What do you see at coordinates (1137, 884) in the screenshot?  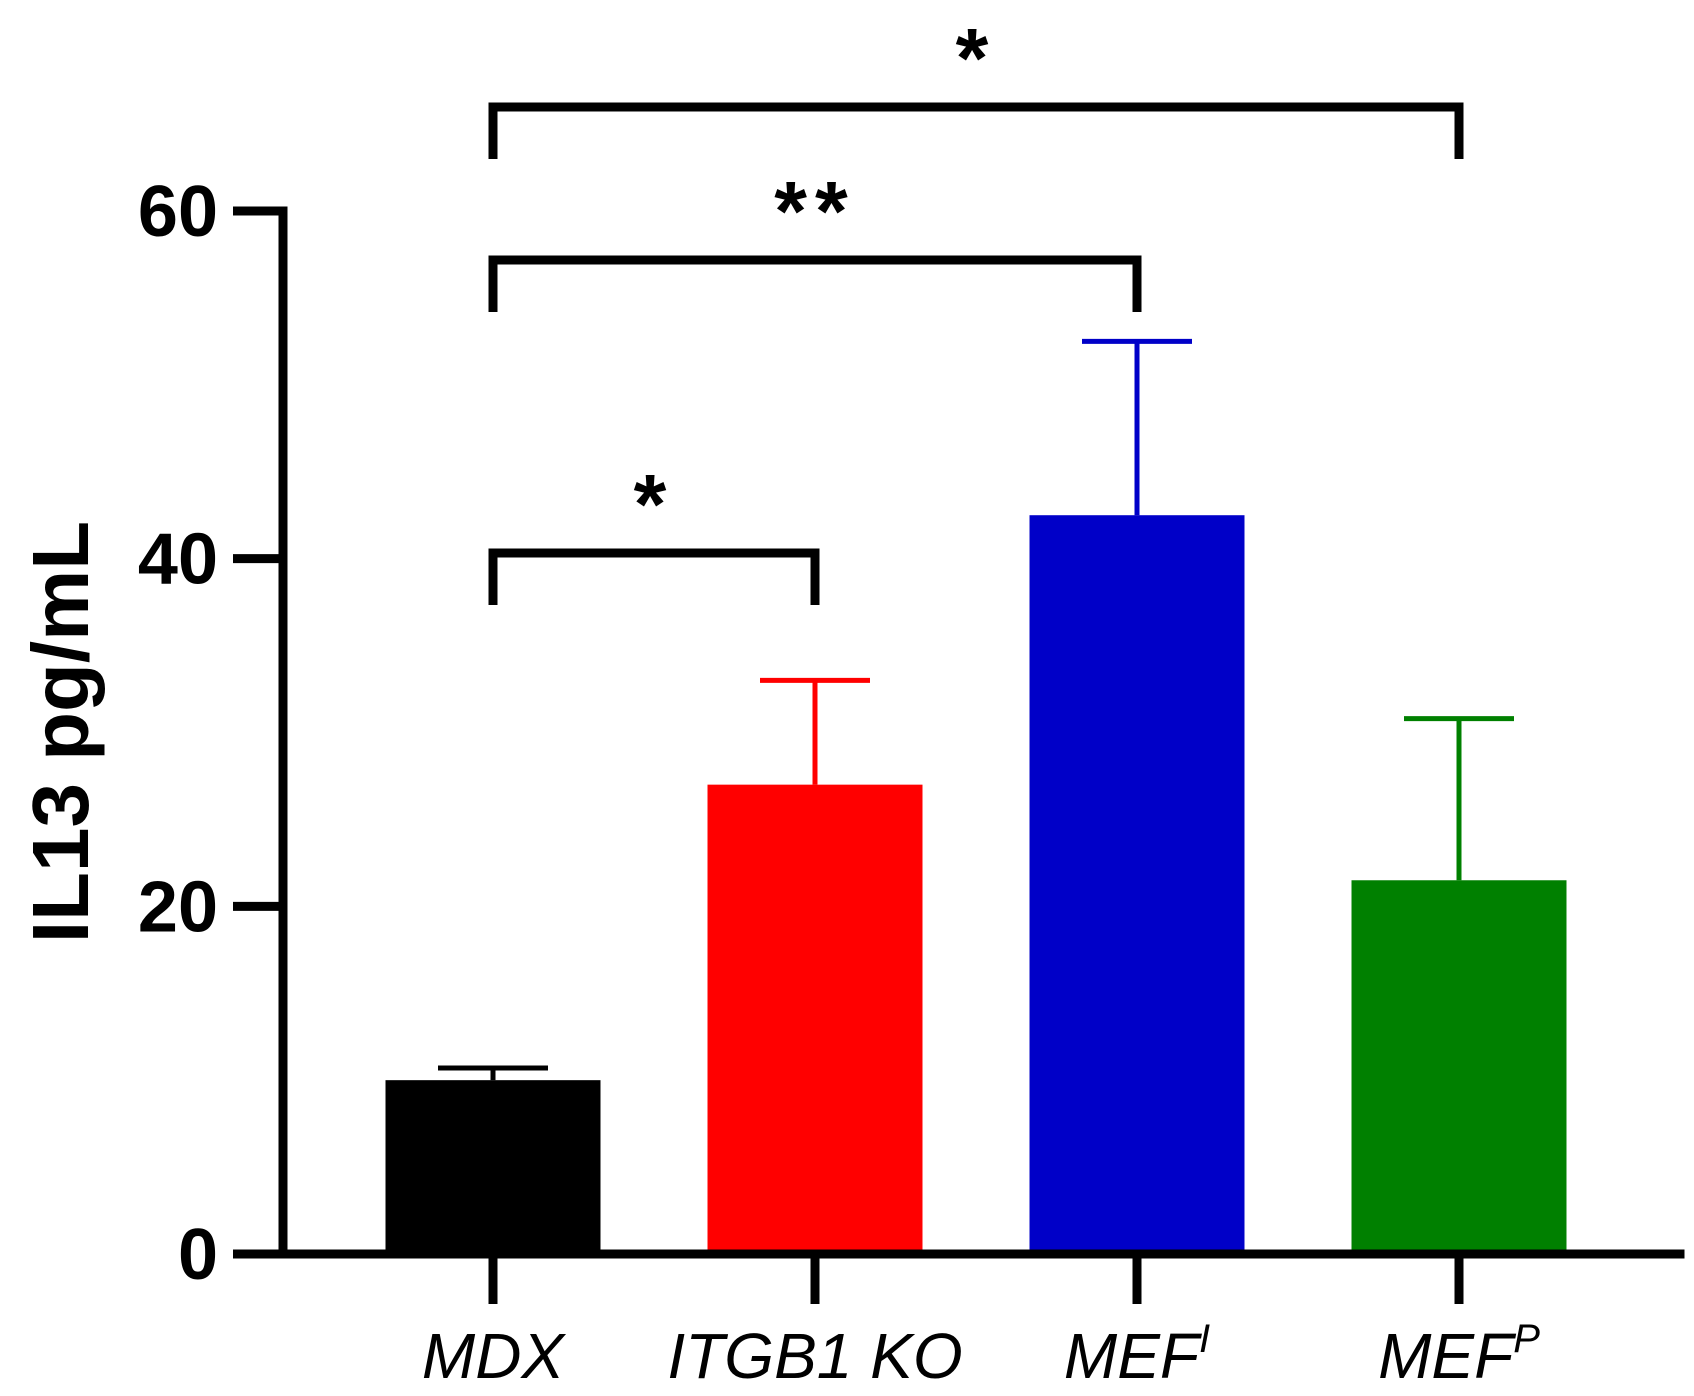 I see `bar-mef-i` at bounding box center [1137, 884].